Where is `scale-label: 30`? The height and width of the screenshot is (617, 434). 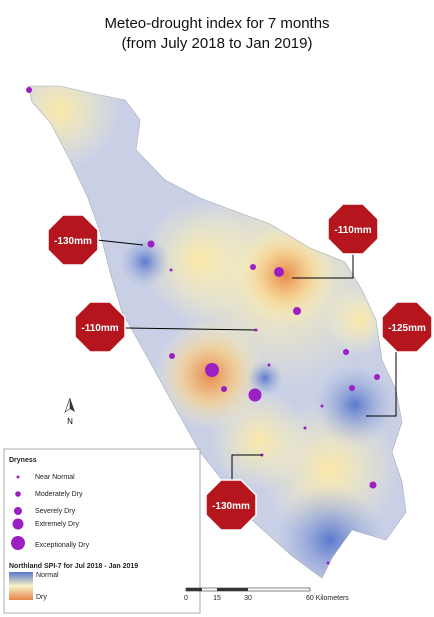
scale-label: 30 is located at coordinates (248, 598).